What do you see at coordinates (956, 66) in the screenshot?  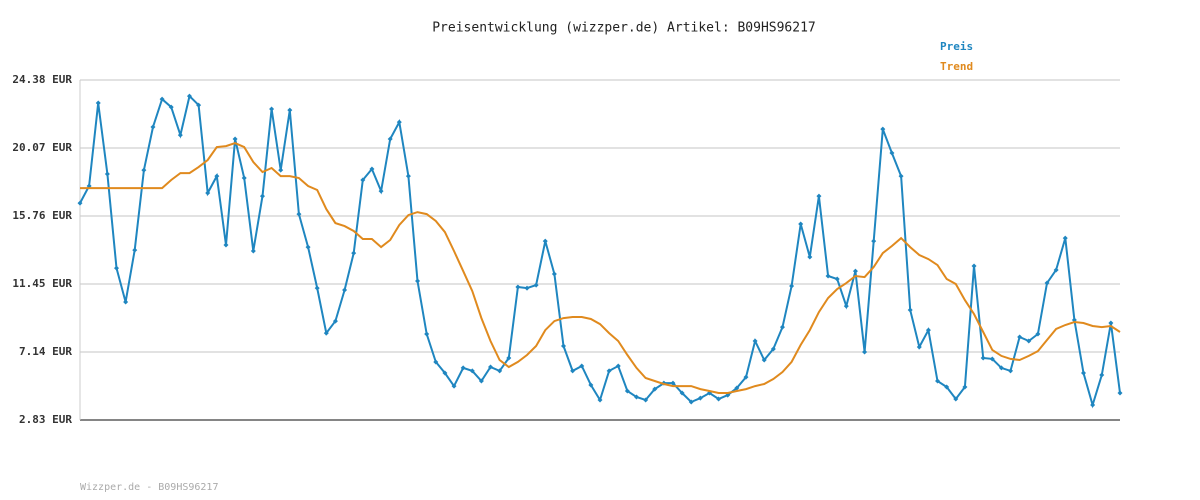 I see `legend-label: Trend` at bounding box center [956, 66].